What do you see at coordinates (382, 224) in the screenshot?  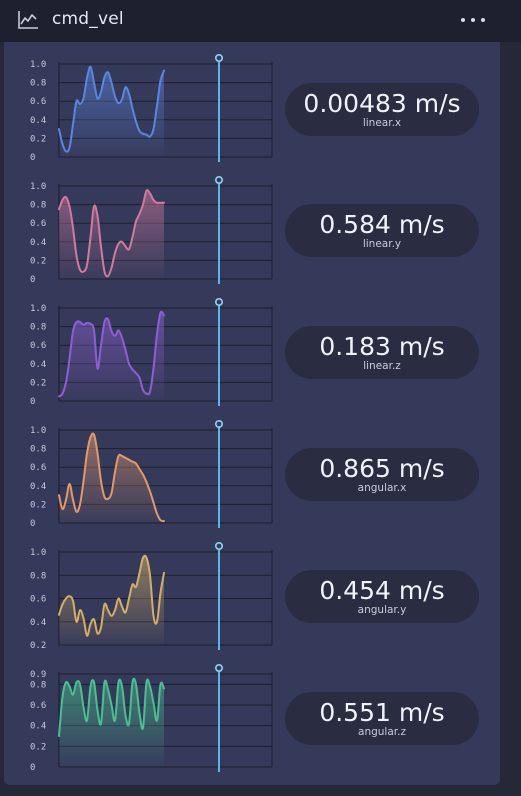 I see `value-readout: 0.584 m/s` at bounding box center [382, 224].